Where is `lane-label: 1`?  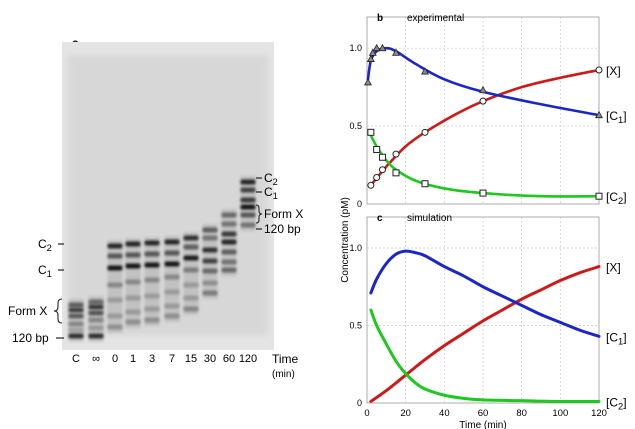
lane-label: 1 is located at coordinates (133, 359).